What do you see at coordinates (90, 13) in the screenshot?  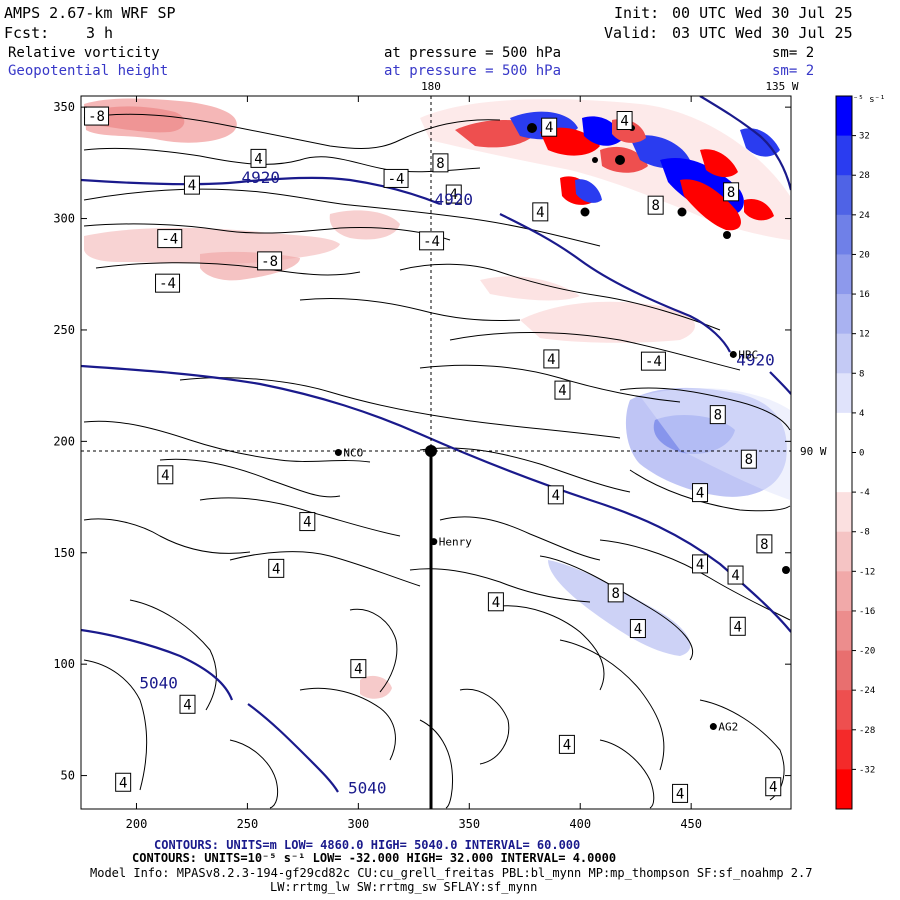 I see `model-title: AMPS 2.67-km WRF SP` at bounding box center [90, 13].